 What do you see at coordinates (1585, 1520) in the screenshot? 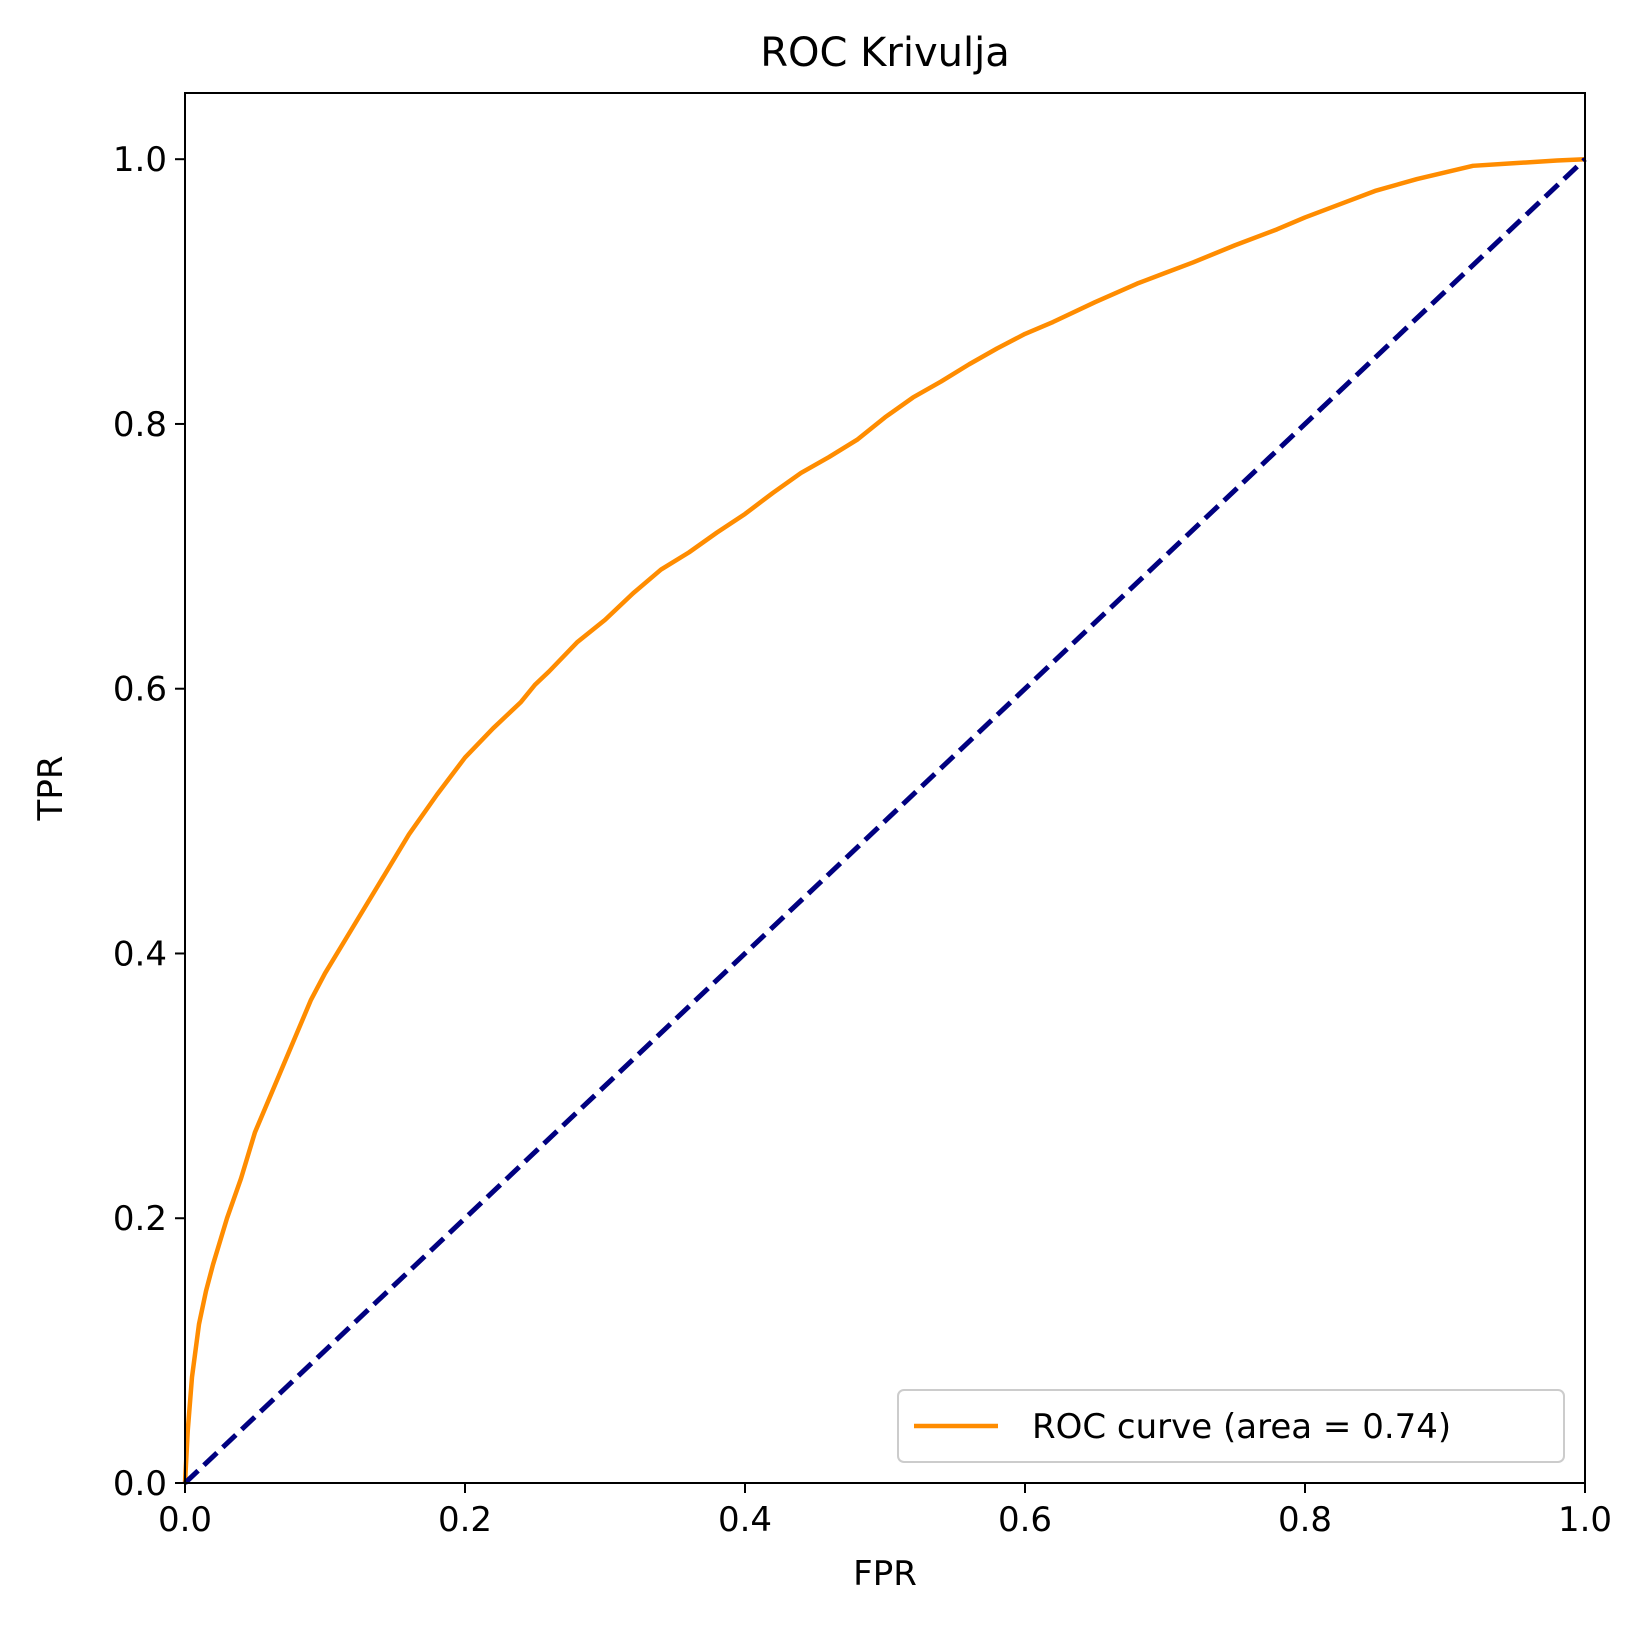
I see `x-tick-label: 1.0` at bounding box center [1585, 1520].